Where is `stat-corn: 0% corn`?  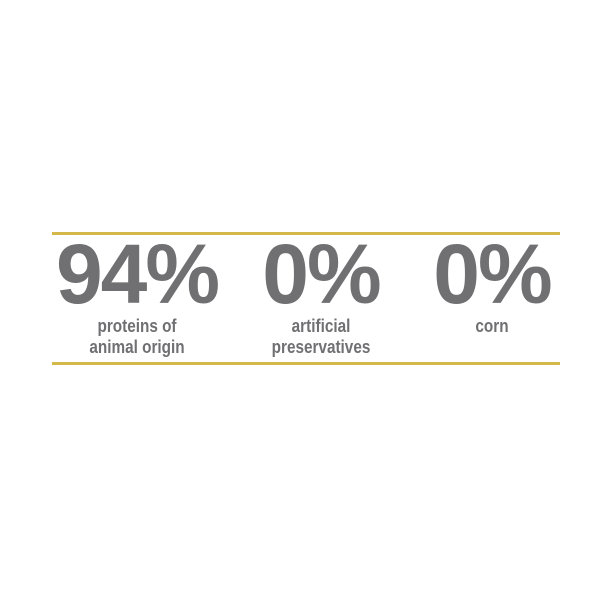 stat-corn: 0% corn is located at coordinates (492, 284).